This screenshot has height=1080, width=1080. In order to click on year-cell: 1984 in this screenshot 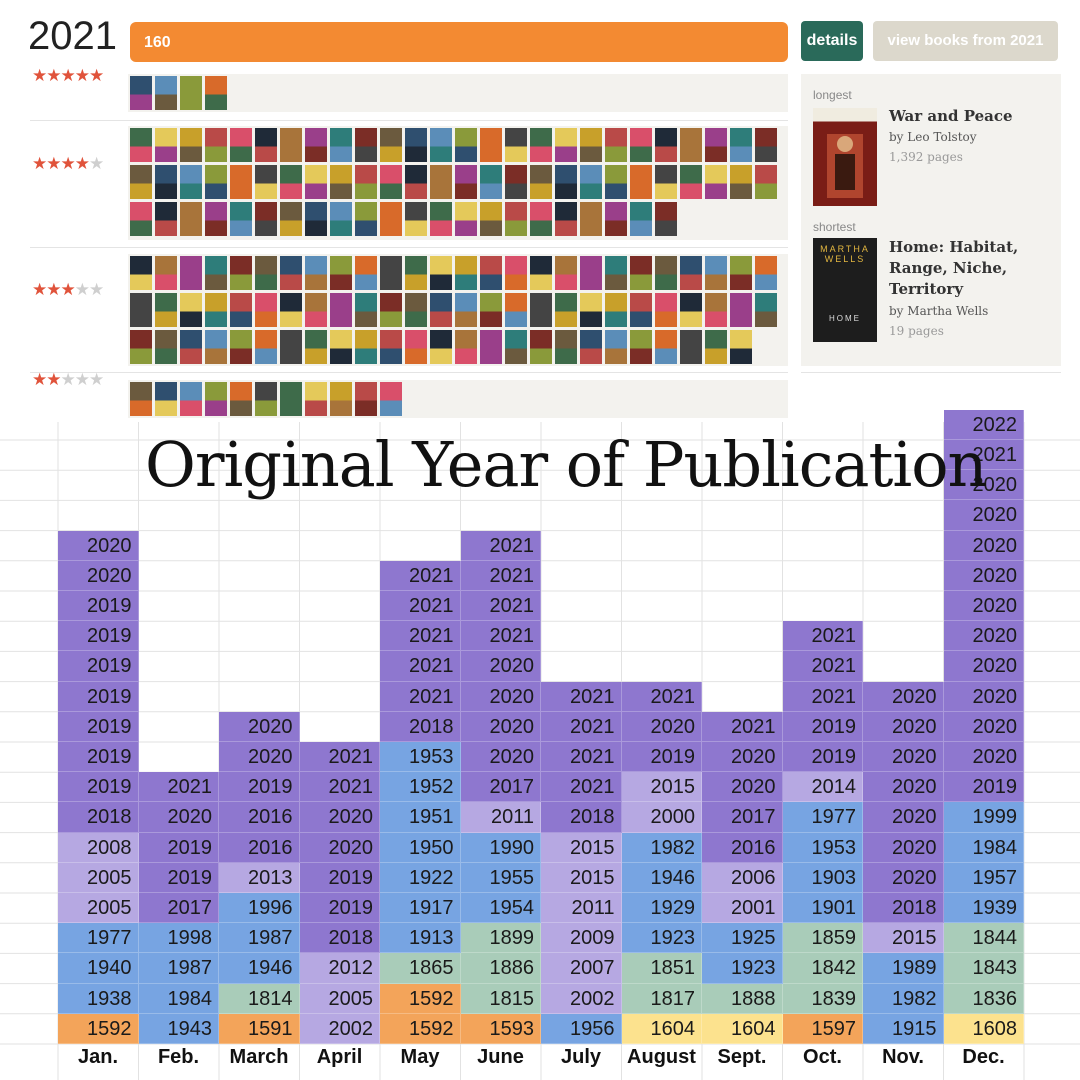, I will do `click(178, 998)`.